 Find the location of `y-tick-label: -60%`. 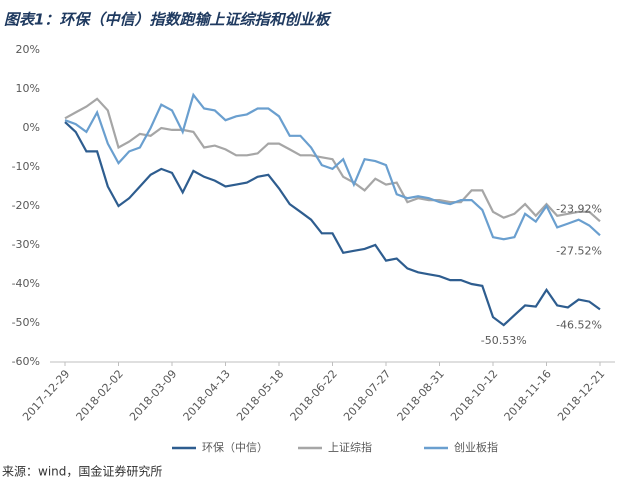

y-tick-label: -60% is located at coordinates (26, 361).